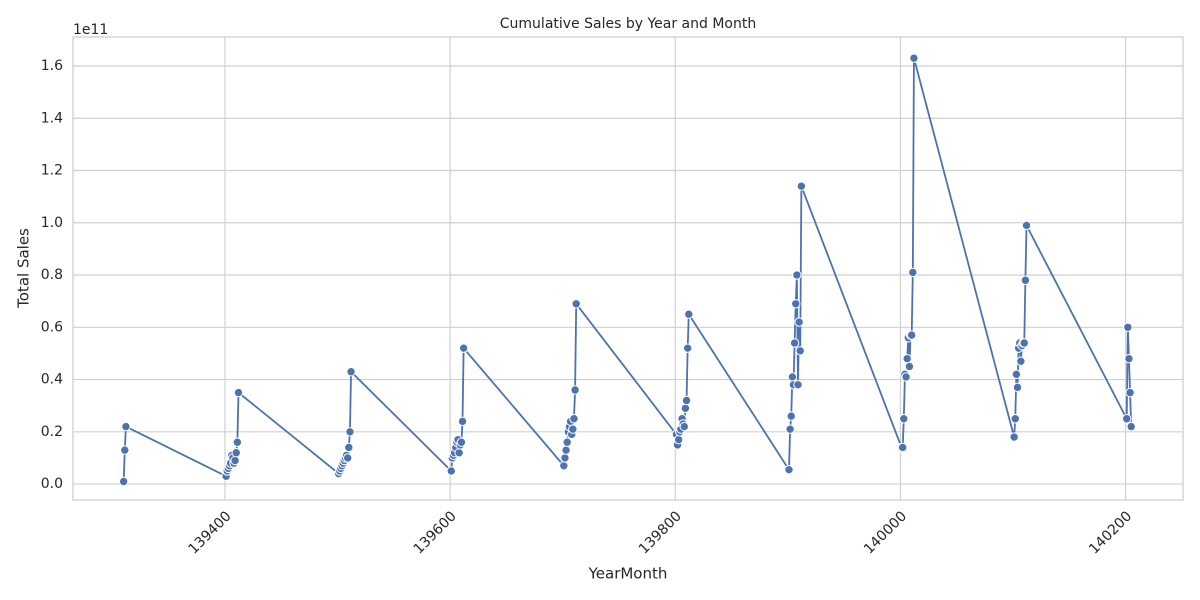 This screenshot has width=1200, height=600. I want to click on y-tick-label: 0.6, so click(52, 327).